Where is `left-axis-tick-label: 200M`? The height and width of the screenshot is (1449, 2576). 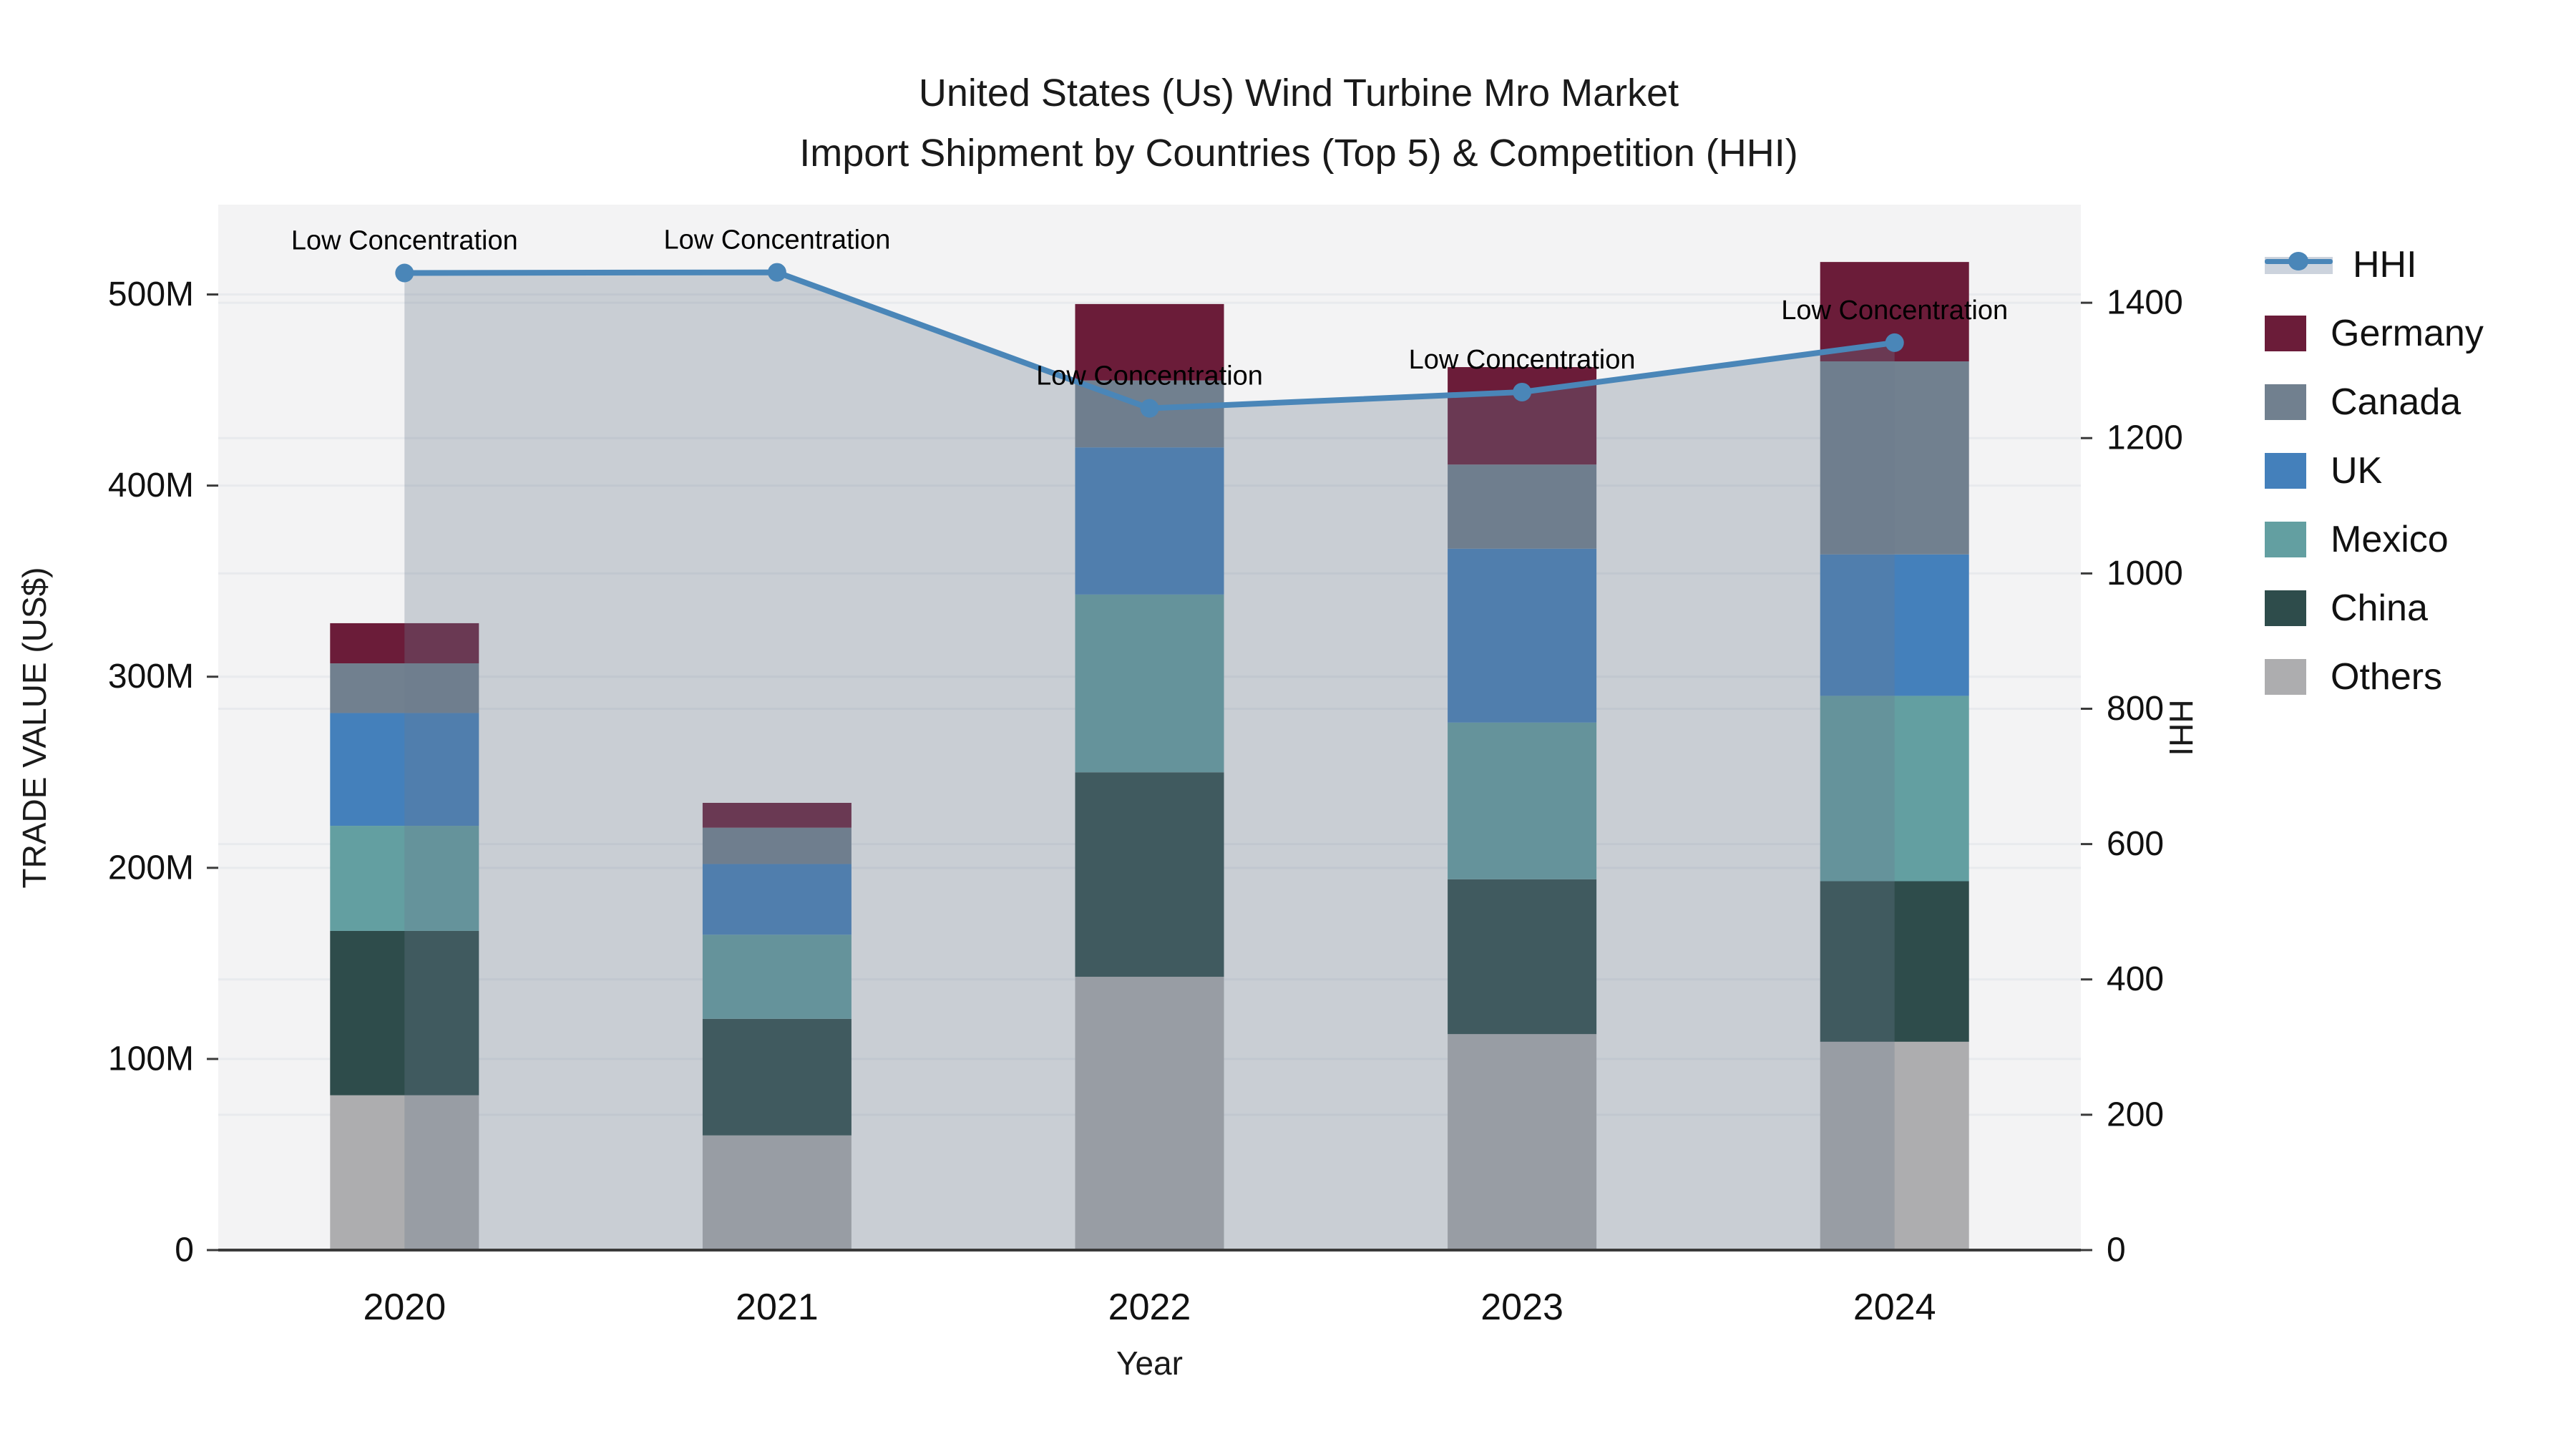
left-axis-tick-label: 200M is located at coordinates (151, 868).